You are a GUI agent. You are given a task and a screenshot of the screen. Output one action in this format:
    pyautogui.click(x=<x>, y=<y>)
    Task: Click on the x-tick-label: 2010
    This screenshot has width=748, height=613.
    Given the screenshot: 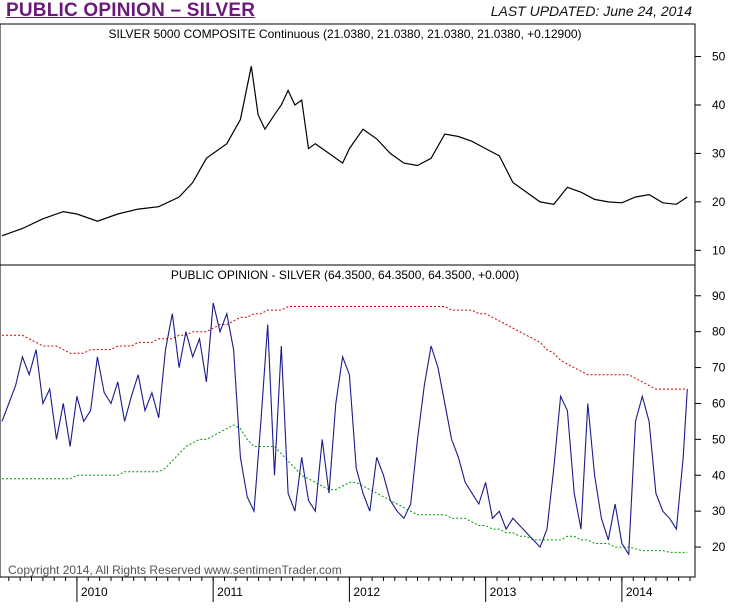 What is the action you would take?
    pyautogui.click(x=94, y=592)
    